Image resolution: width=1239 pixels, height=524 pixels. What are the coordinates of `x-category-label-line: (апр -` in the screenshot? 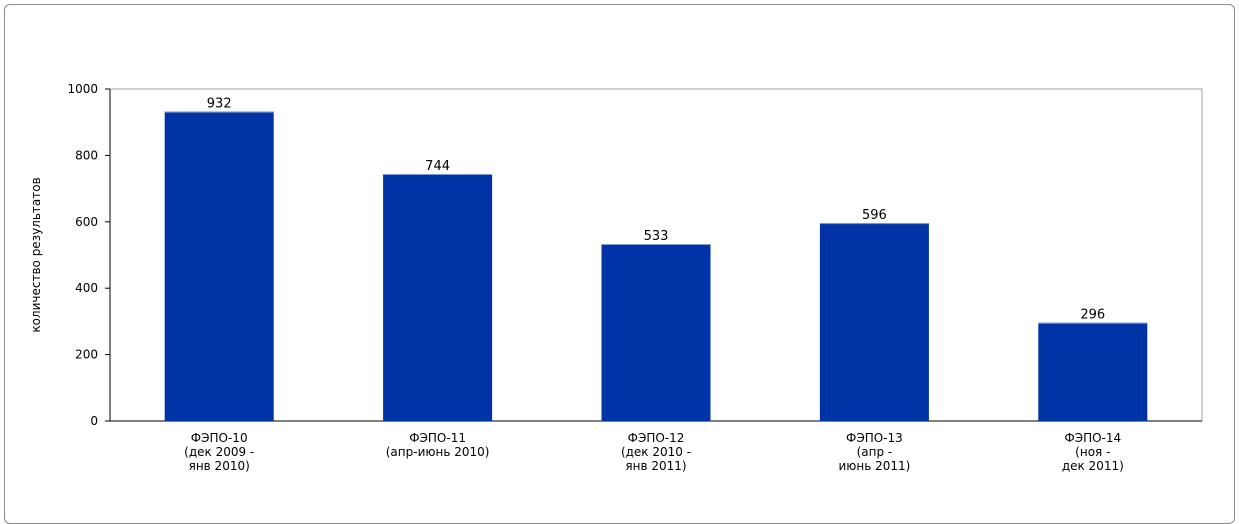 It's located at (875, 452).